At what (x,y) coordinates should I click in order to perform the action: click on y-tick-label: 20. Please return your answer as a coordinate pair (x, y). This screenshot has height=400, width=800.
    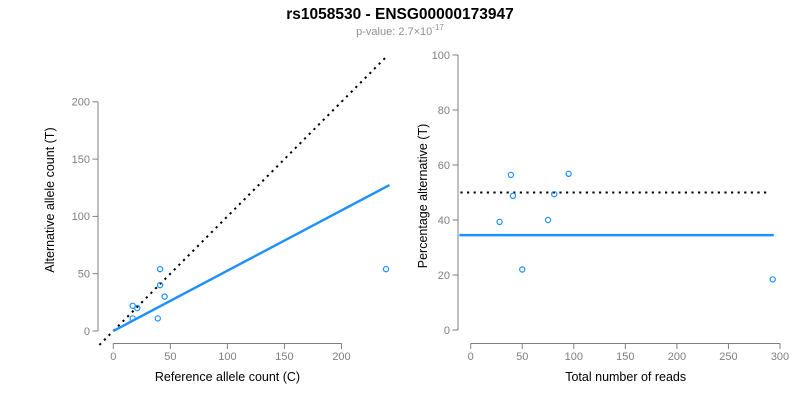
    Looking at the image, I should click on (444, 276).